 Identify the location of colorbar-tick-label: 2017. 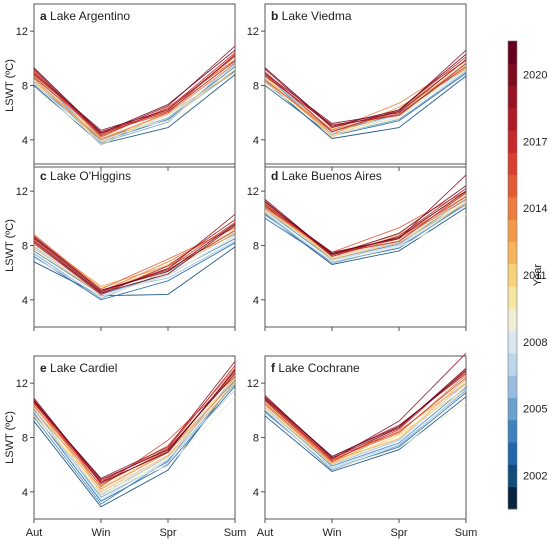
(535, 142).